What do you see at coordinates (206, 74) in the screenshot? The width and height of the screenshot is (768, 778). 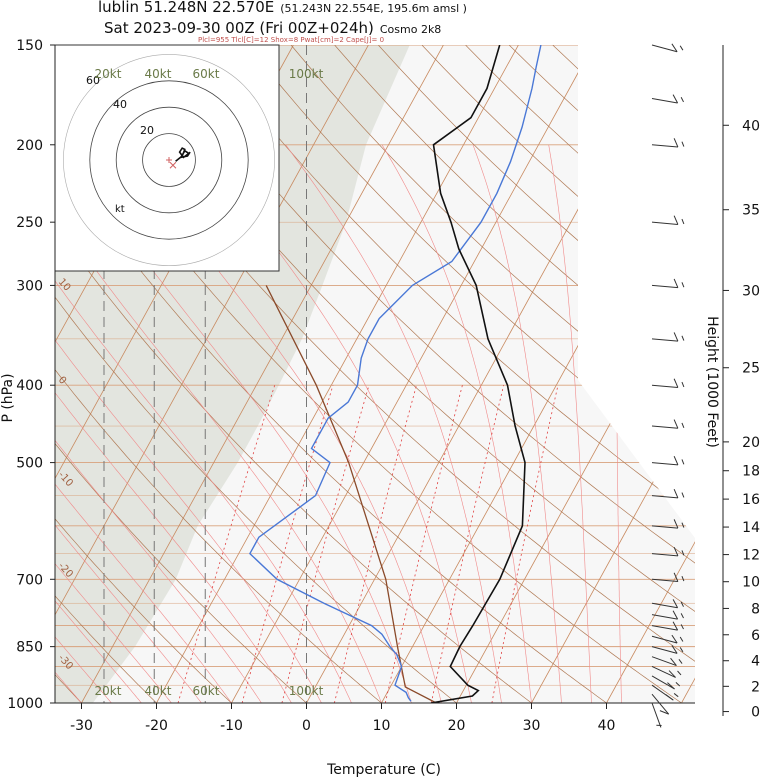 I see `wind-speed-label-top: 60kt` at bounding box center [206, 74].